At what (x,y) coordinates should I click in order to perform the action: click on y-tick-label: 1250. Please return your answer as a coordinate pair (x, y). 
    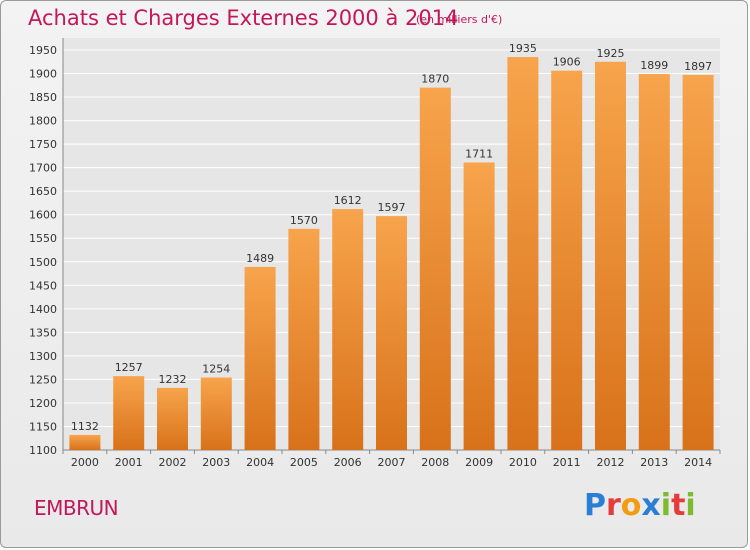
    Looking at the image, I should click on (43, 379).